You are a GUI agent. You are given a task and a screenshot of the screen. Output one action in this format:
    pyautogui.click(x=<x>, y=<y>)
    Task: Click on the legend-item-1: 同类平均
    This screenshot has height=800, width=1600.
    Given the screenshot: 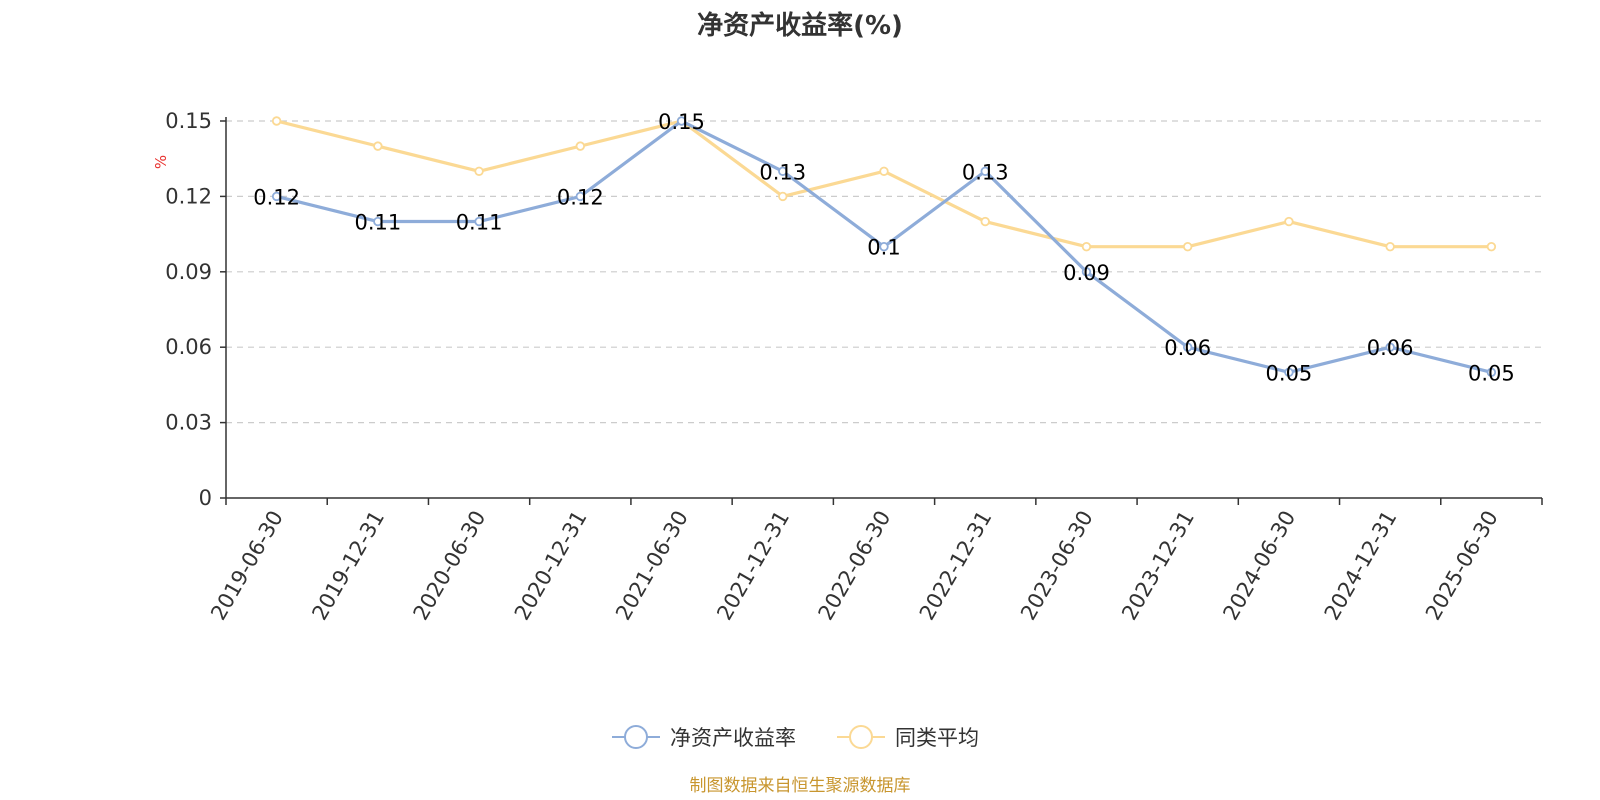 What is the action you would take?
    pyautogui.click(x=908, y=737)
    